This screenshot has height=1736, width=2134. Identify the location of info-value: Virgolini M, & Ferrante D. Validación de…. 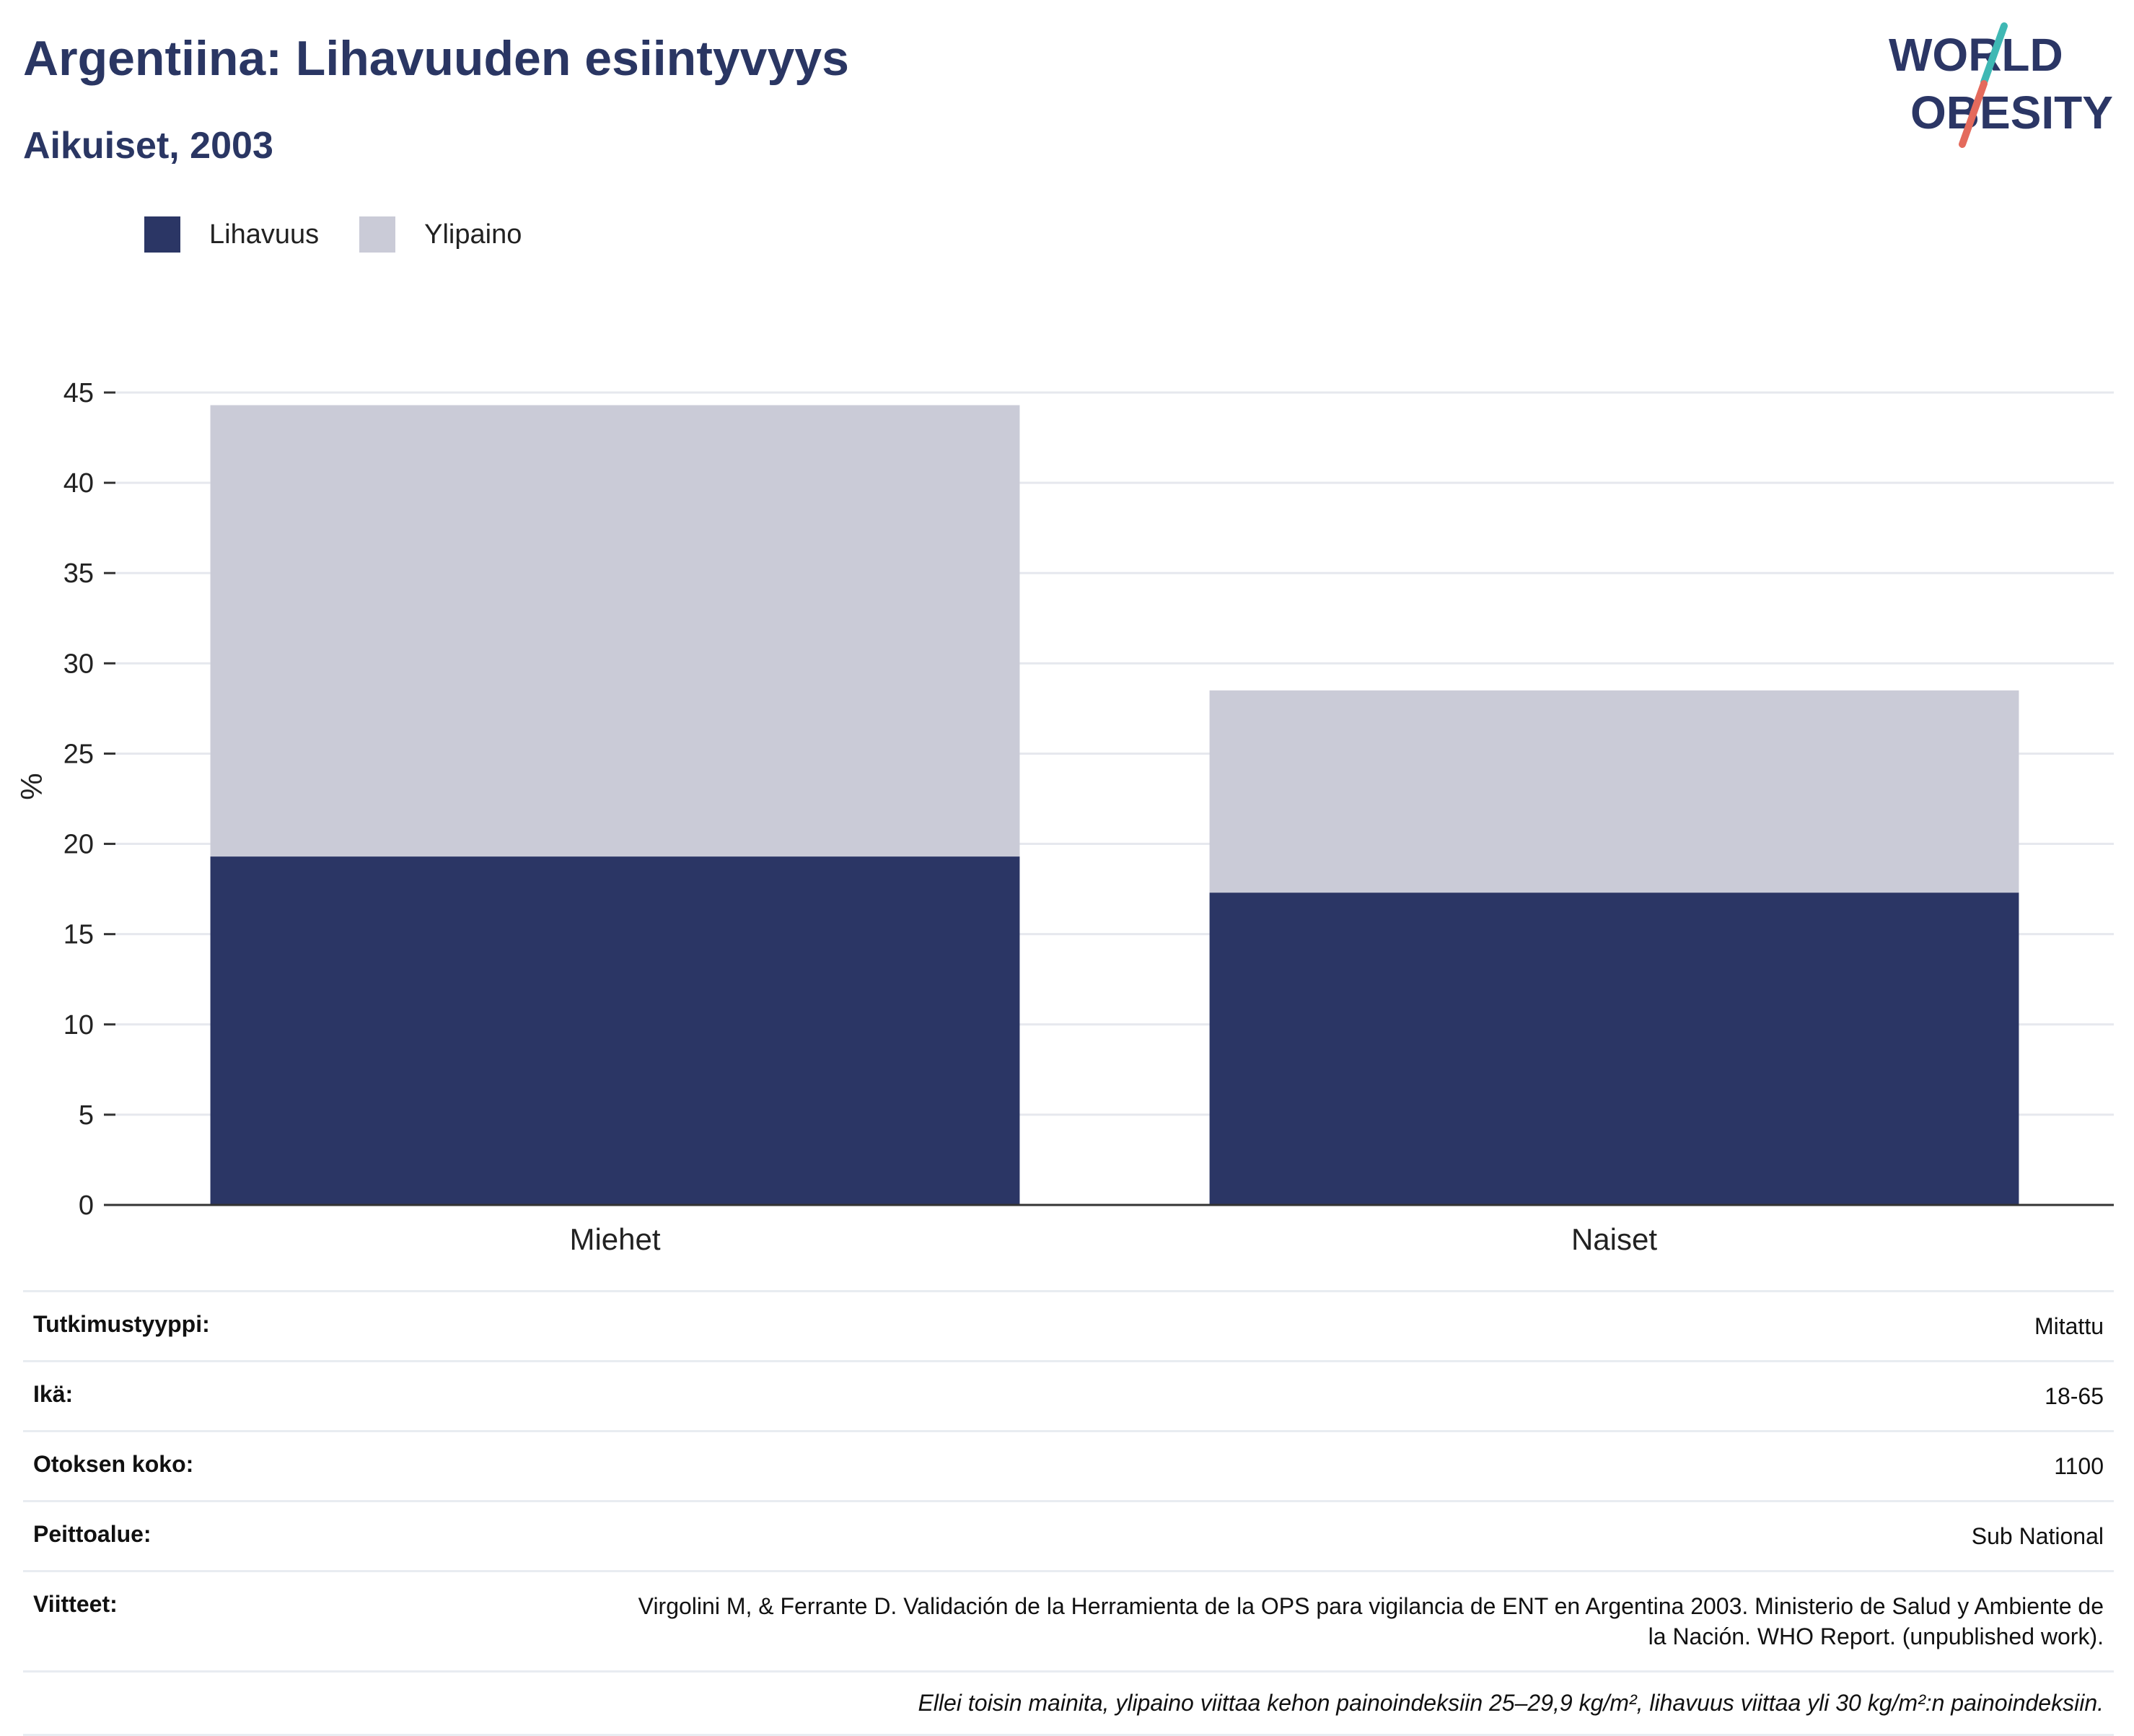
(1371, 1621).